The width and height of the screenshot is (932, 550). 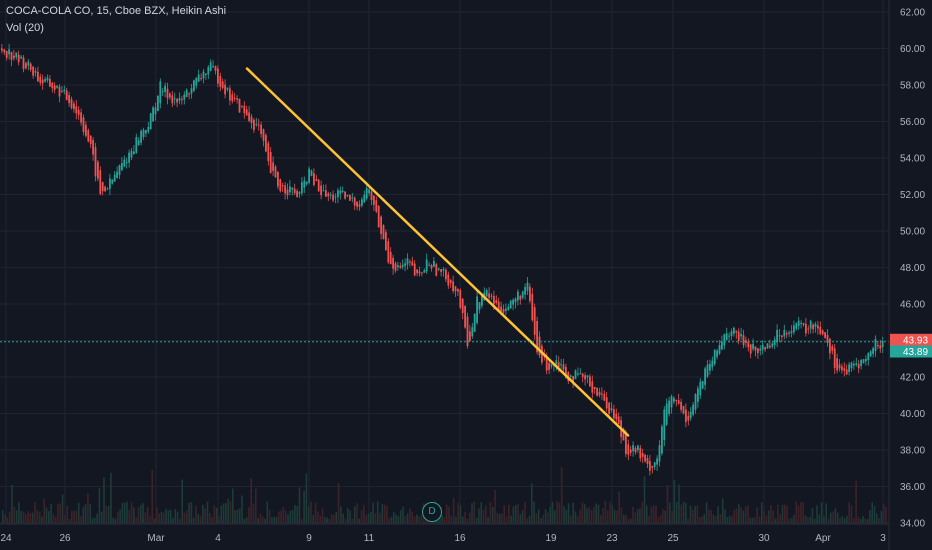 I want to click on time-axis: 24 26 Mar 4 9 11 16 19 23 25 30 Apr 3, so click(x=444, y=533).